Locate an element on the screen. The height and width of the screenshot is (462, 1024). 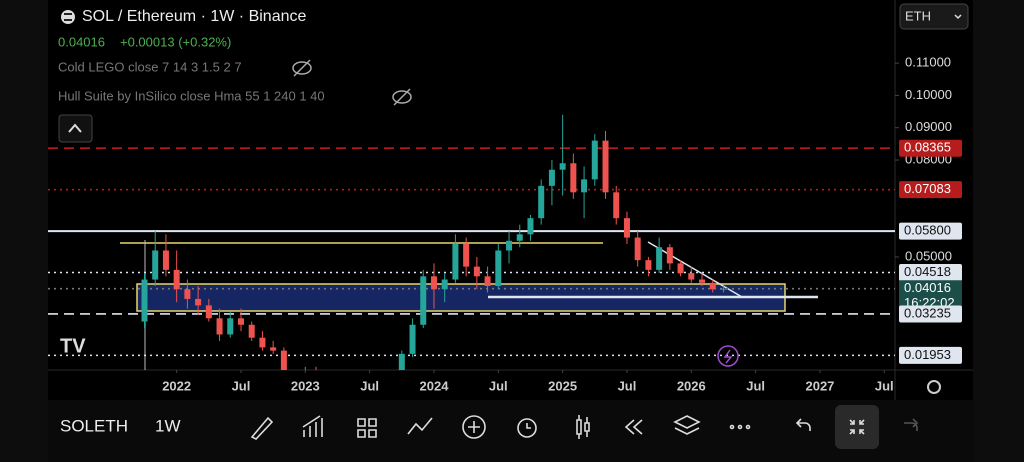
layers-icon is located at coordinates (687, 425).